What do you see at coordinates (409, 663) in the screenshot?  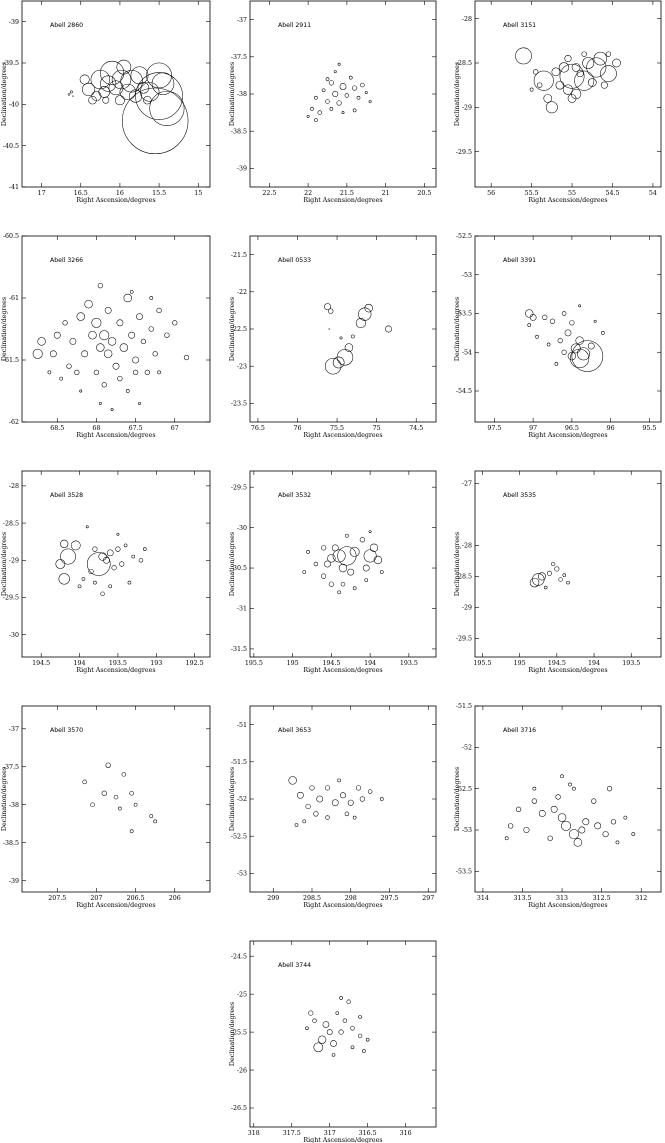 I see `x-tick-label: 193.5` at bounding box center [409, 663].